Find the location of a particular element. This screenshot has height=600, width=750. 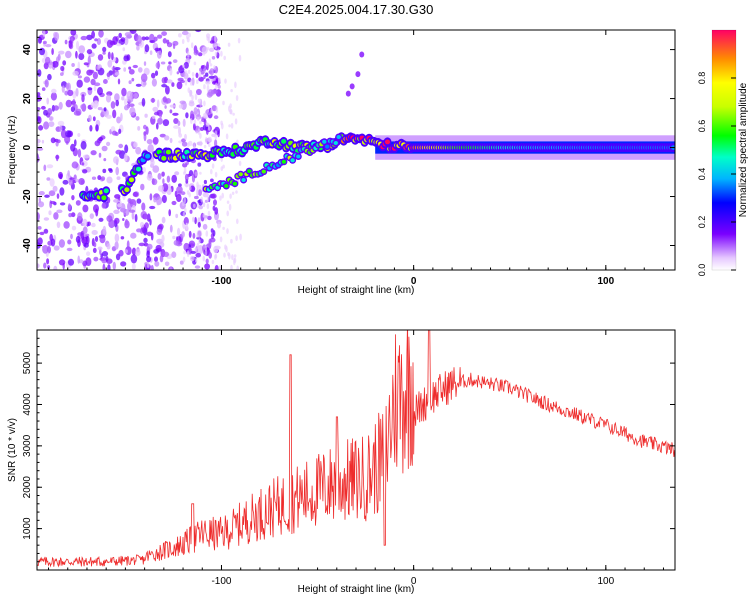

ridge-cell is located at coordinates (284, 141).